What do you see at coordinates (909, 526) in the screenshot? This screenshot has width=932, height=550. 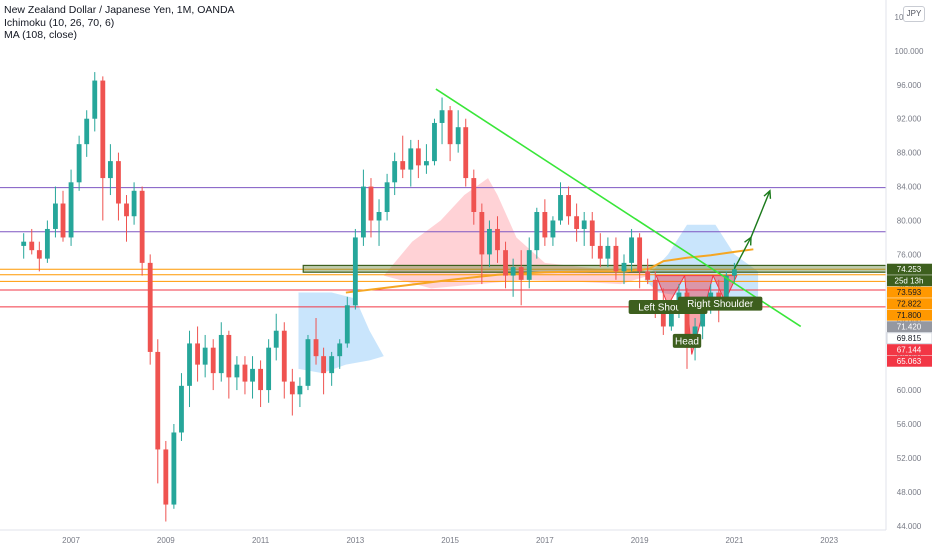 I see `y-tick-label: 44.000` at bounding box center [909, 526].